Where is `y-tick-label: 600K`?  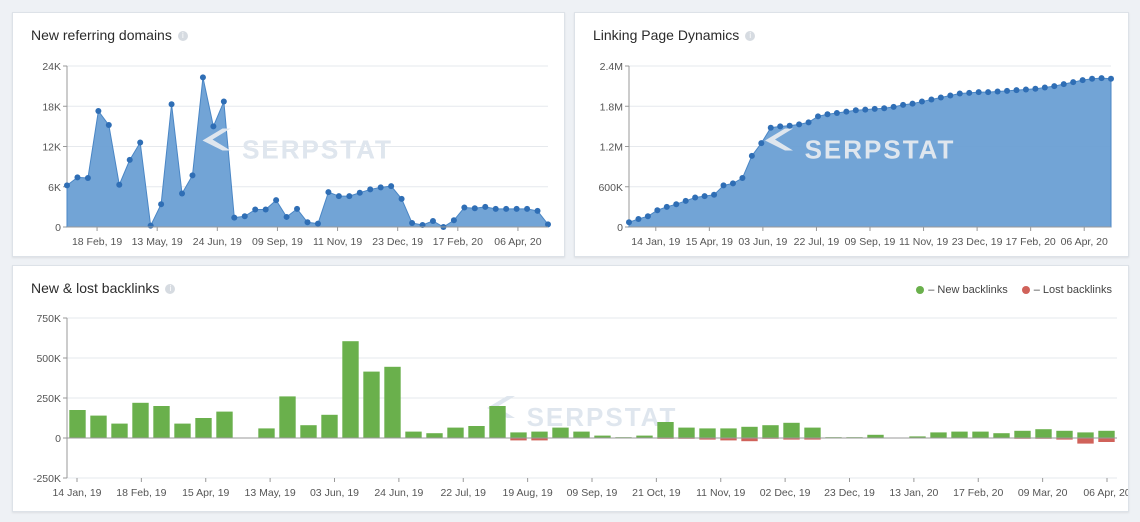
y-tick-label: 600K is located at coordinates (610, 188).